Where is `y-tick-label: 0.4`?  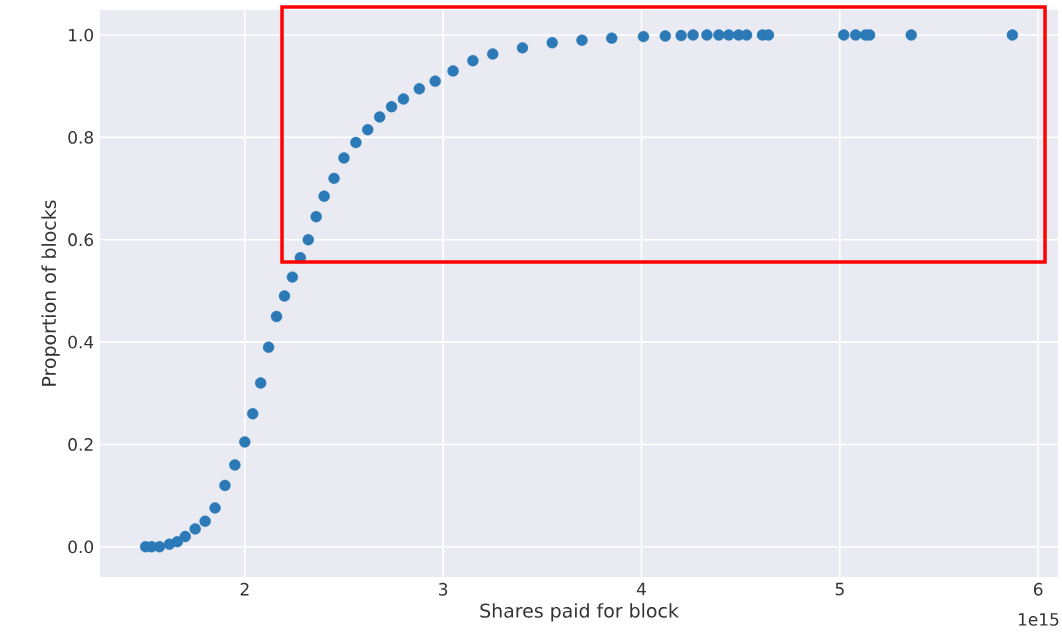 y-tick-label: 0.4 is located at coordinates (81, 342).